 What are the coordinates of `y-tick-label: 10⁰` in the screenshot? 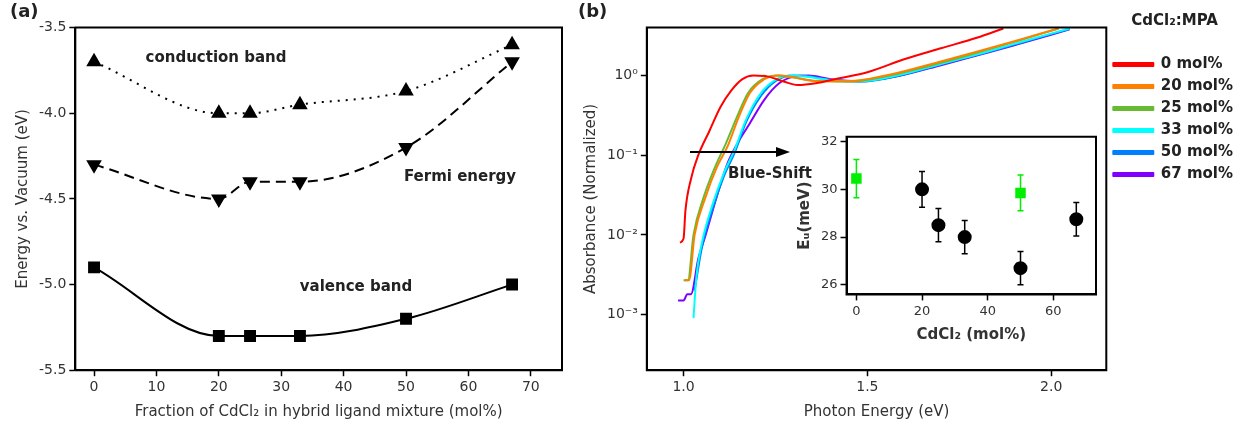 It's located at (626, 74).